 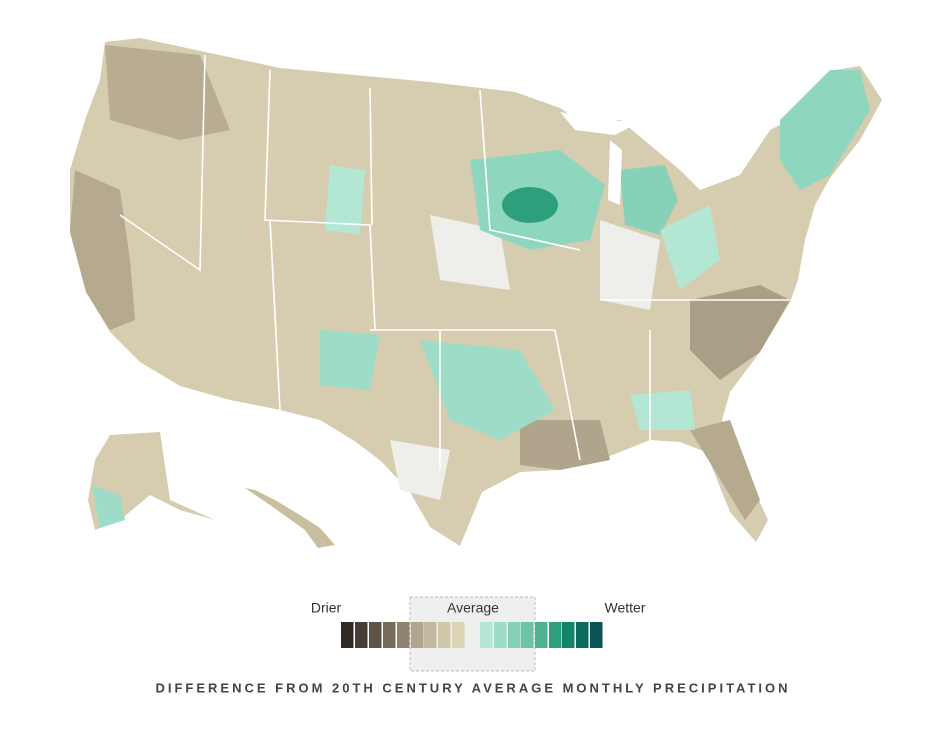 I want to click on legend: Drier Average Wetter, so click(x=478, y=634).